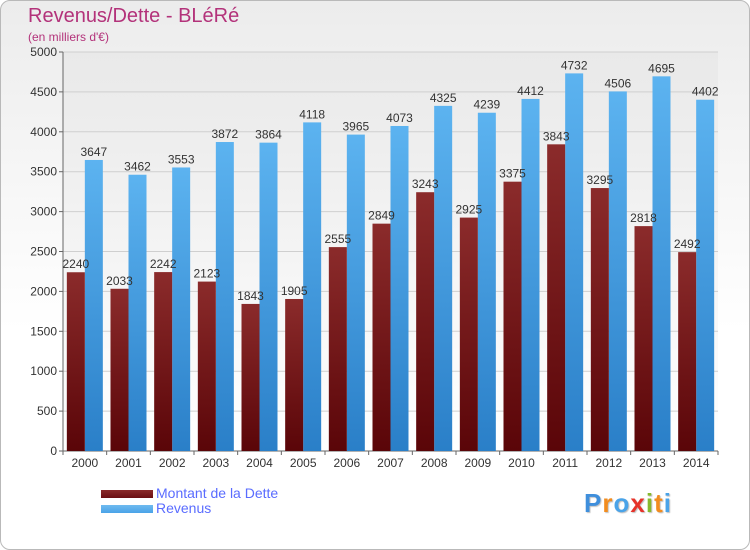  Describe the element at coordinates (617, 83) in the screenshot. I see `data-label-revenus: 4506` at that location.